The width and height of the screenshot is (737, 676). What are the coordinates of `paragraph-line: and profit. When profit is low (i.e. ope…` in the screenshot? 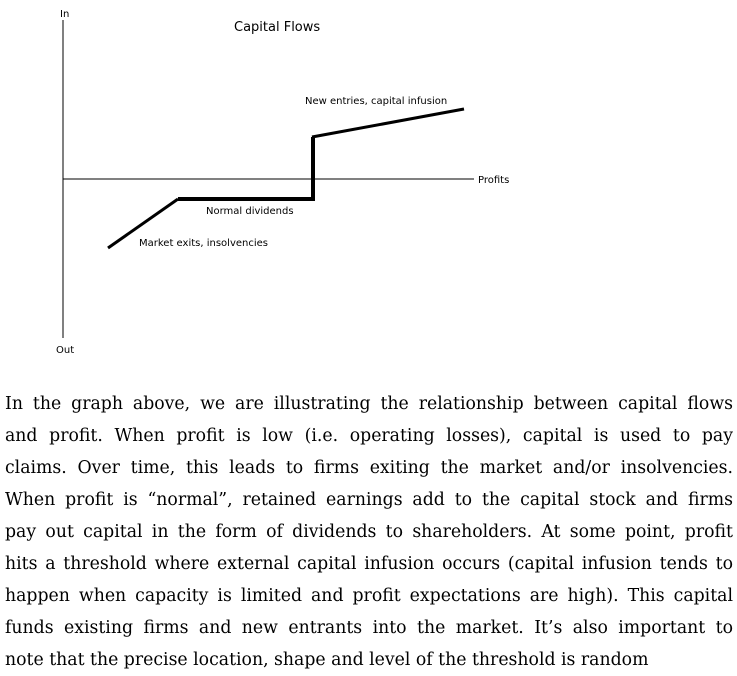 It's located at (369, 436).